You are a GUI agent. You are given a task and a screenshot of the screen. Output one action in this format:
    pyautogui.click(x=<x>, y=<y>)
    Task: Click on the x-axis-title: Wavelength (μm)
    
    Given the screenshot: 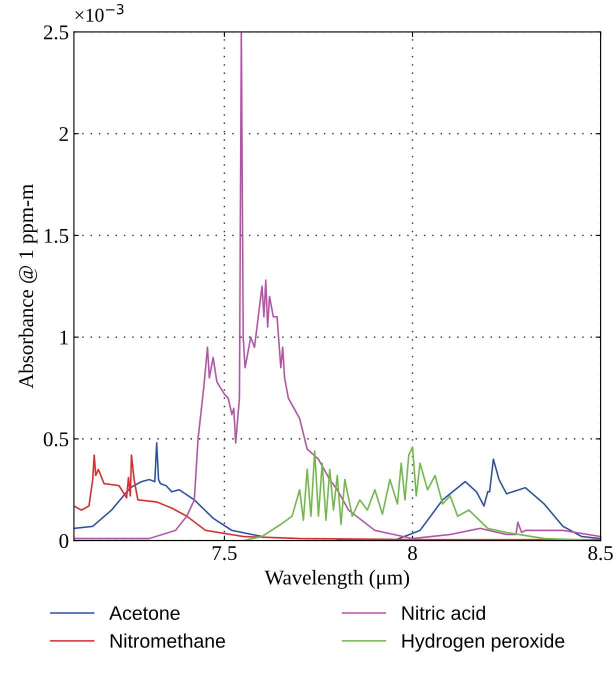 What is the action you would take?
    pyautogui.click(x=337, y=579)
    